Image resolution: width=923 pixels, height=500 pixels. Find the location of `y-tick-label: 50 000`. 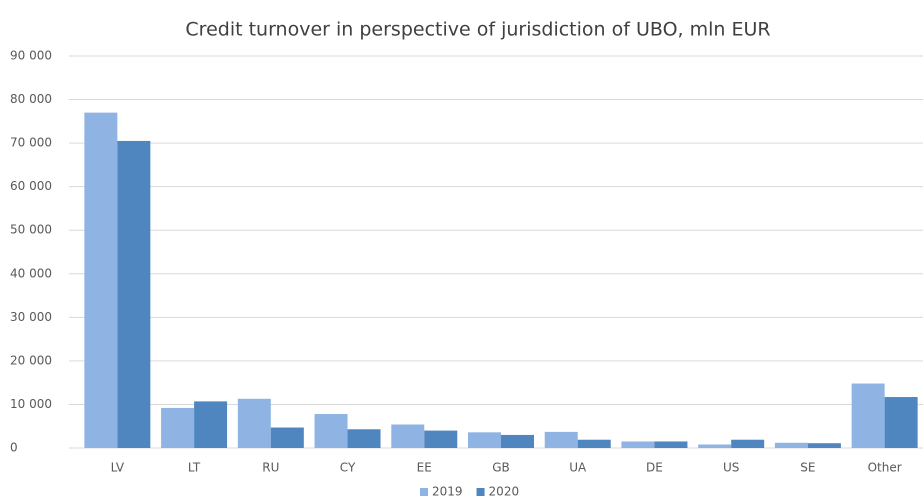

y-tick-label: 50 000 is located at coordinates (31, 230).